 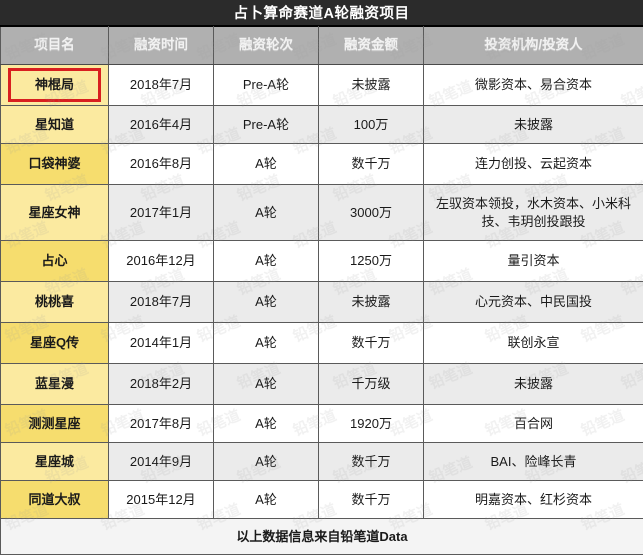 I want to click on cell-funding-time: 2014年1月, so click(x=161, y=343).